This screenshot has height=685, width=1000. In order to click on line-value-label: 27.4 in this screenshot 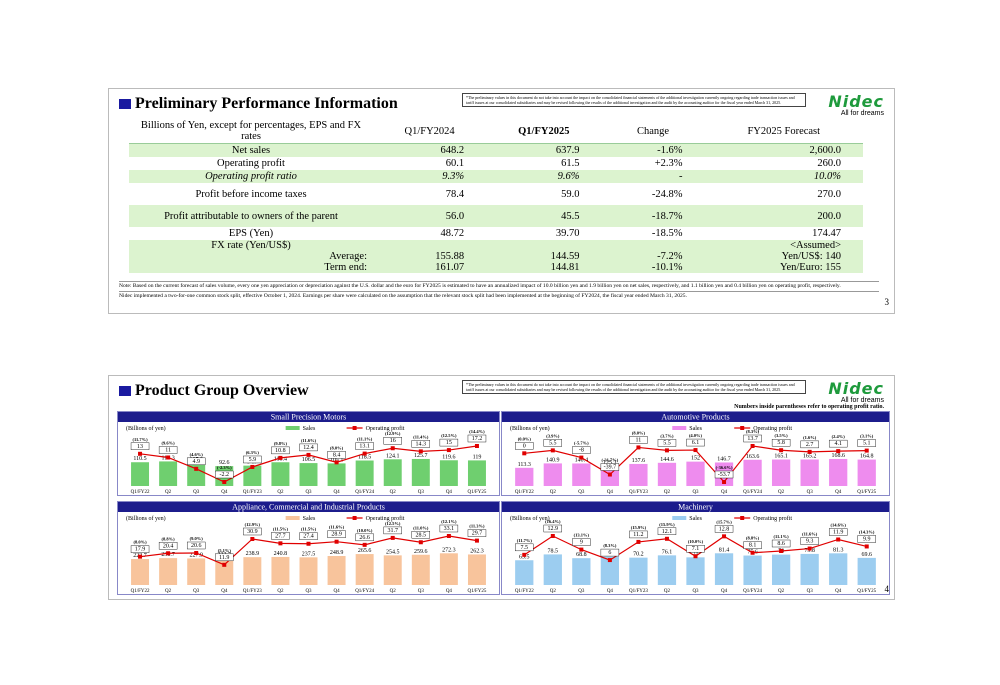, I will do `click(308, 537)`.